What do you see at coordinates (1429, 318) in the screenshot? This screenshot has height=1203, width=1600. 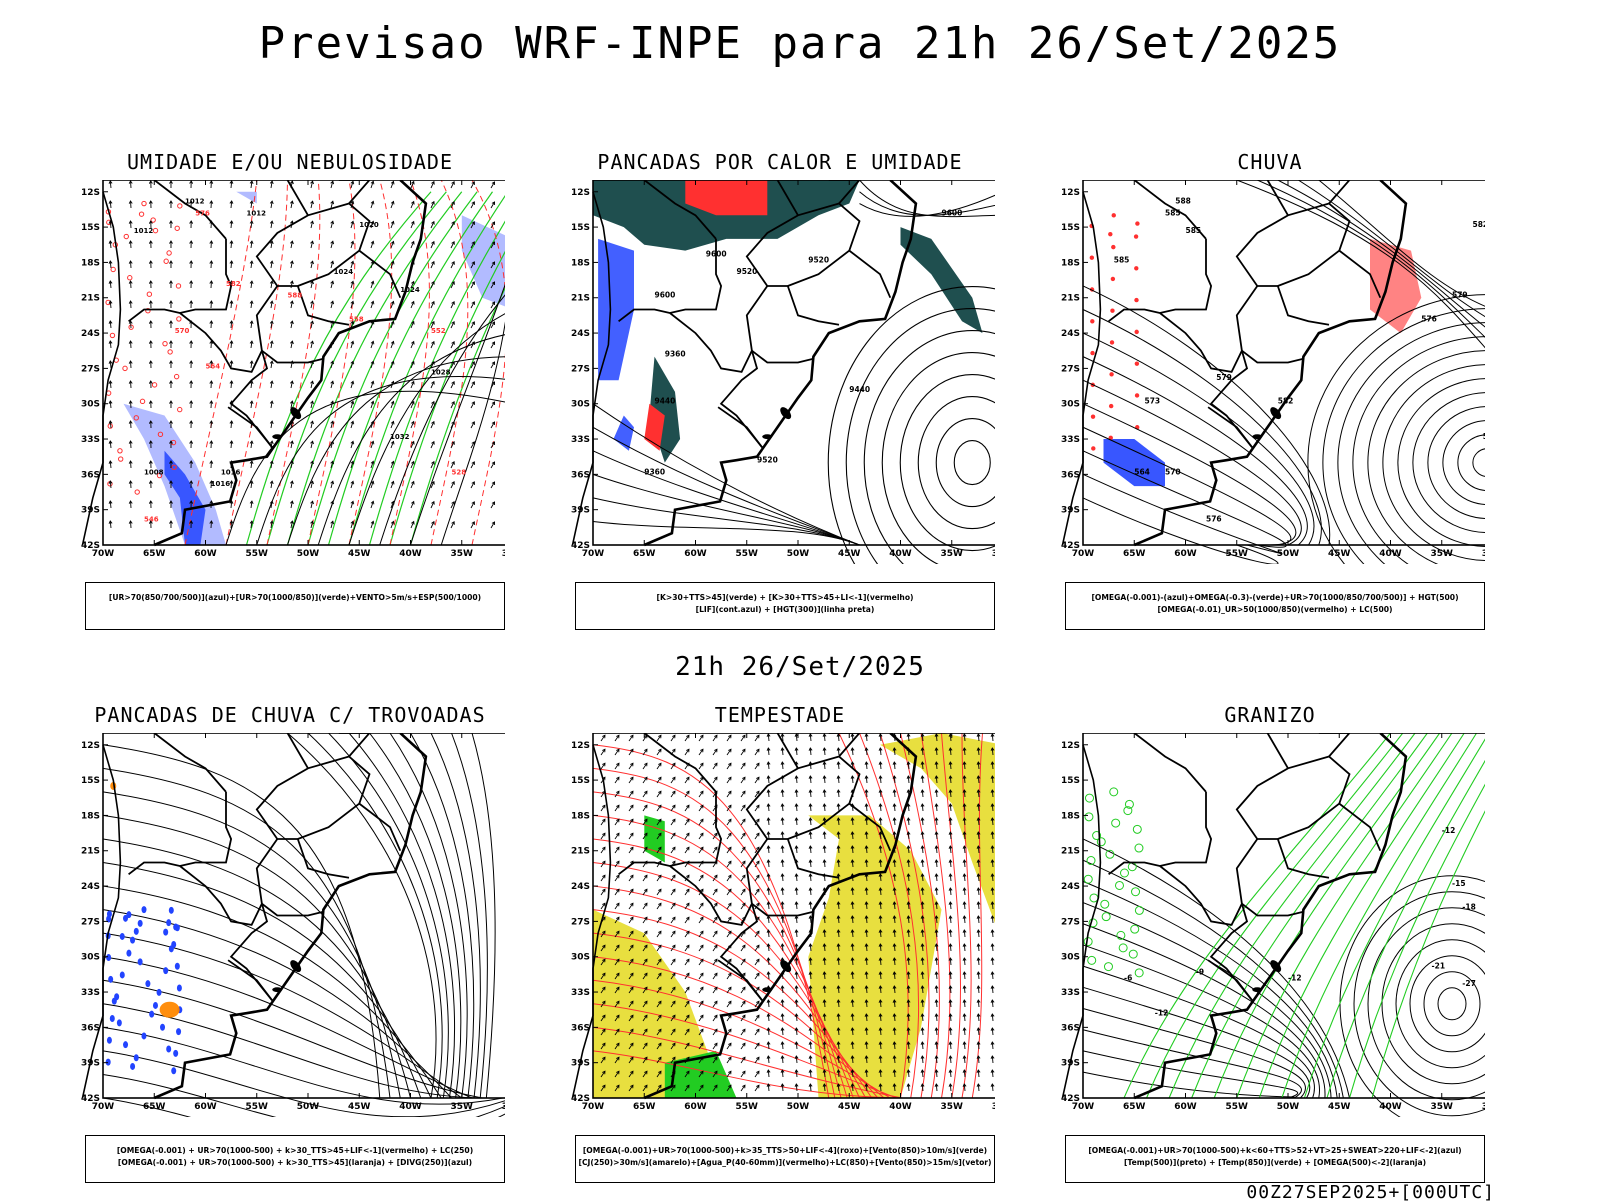 I see `contour-label: 576` at bounding box center [1429, 318].